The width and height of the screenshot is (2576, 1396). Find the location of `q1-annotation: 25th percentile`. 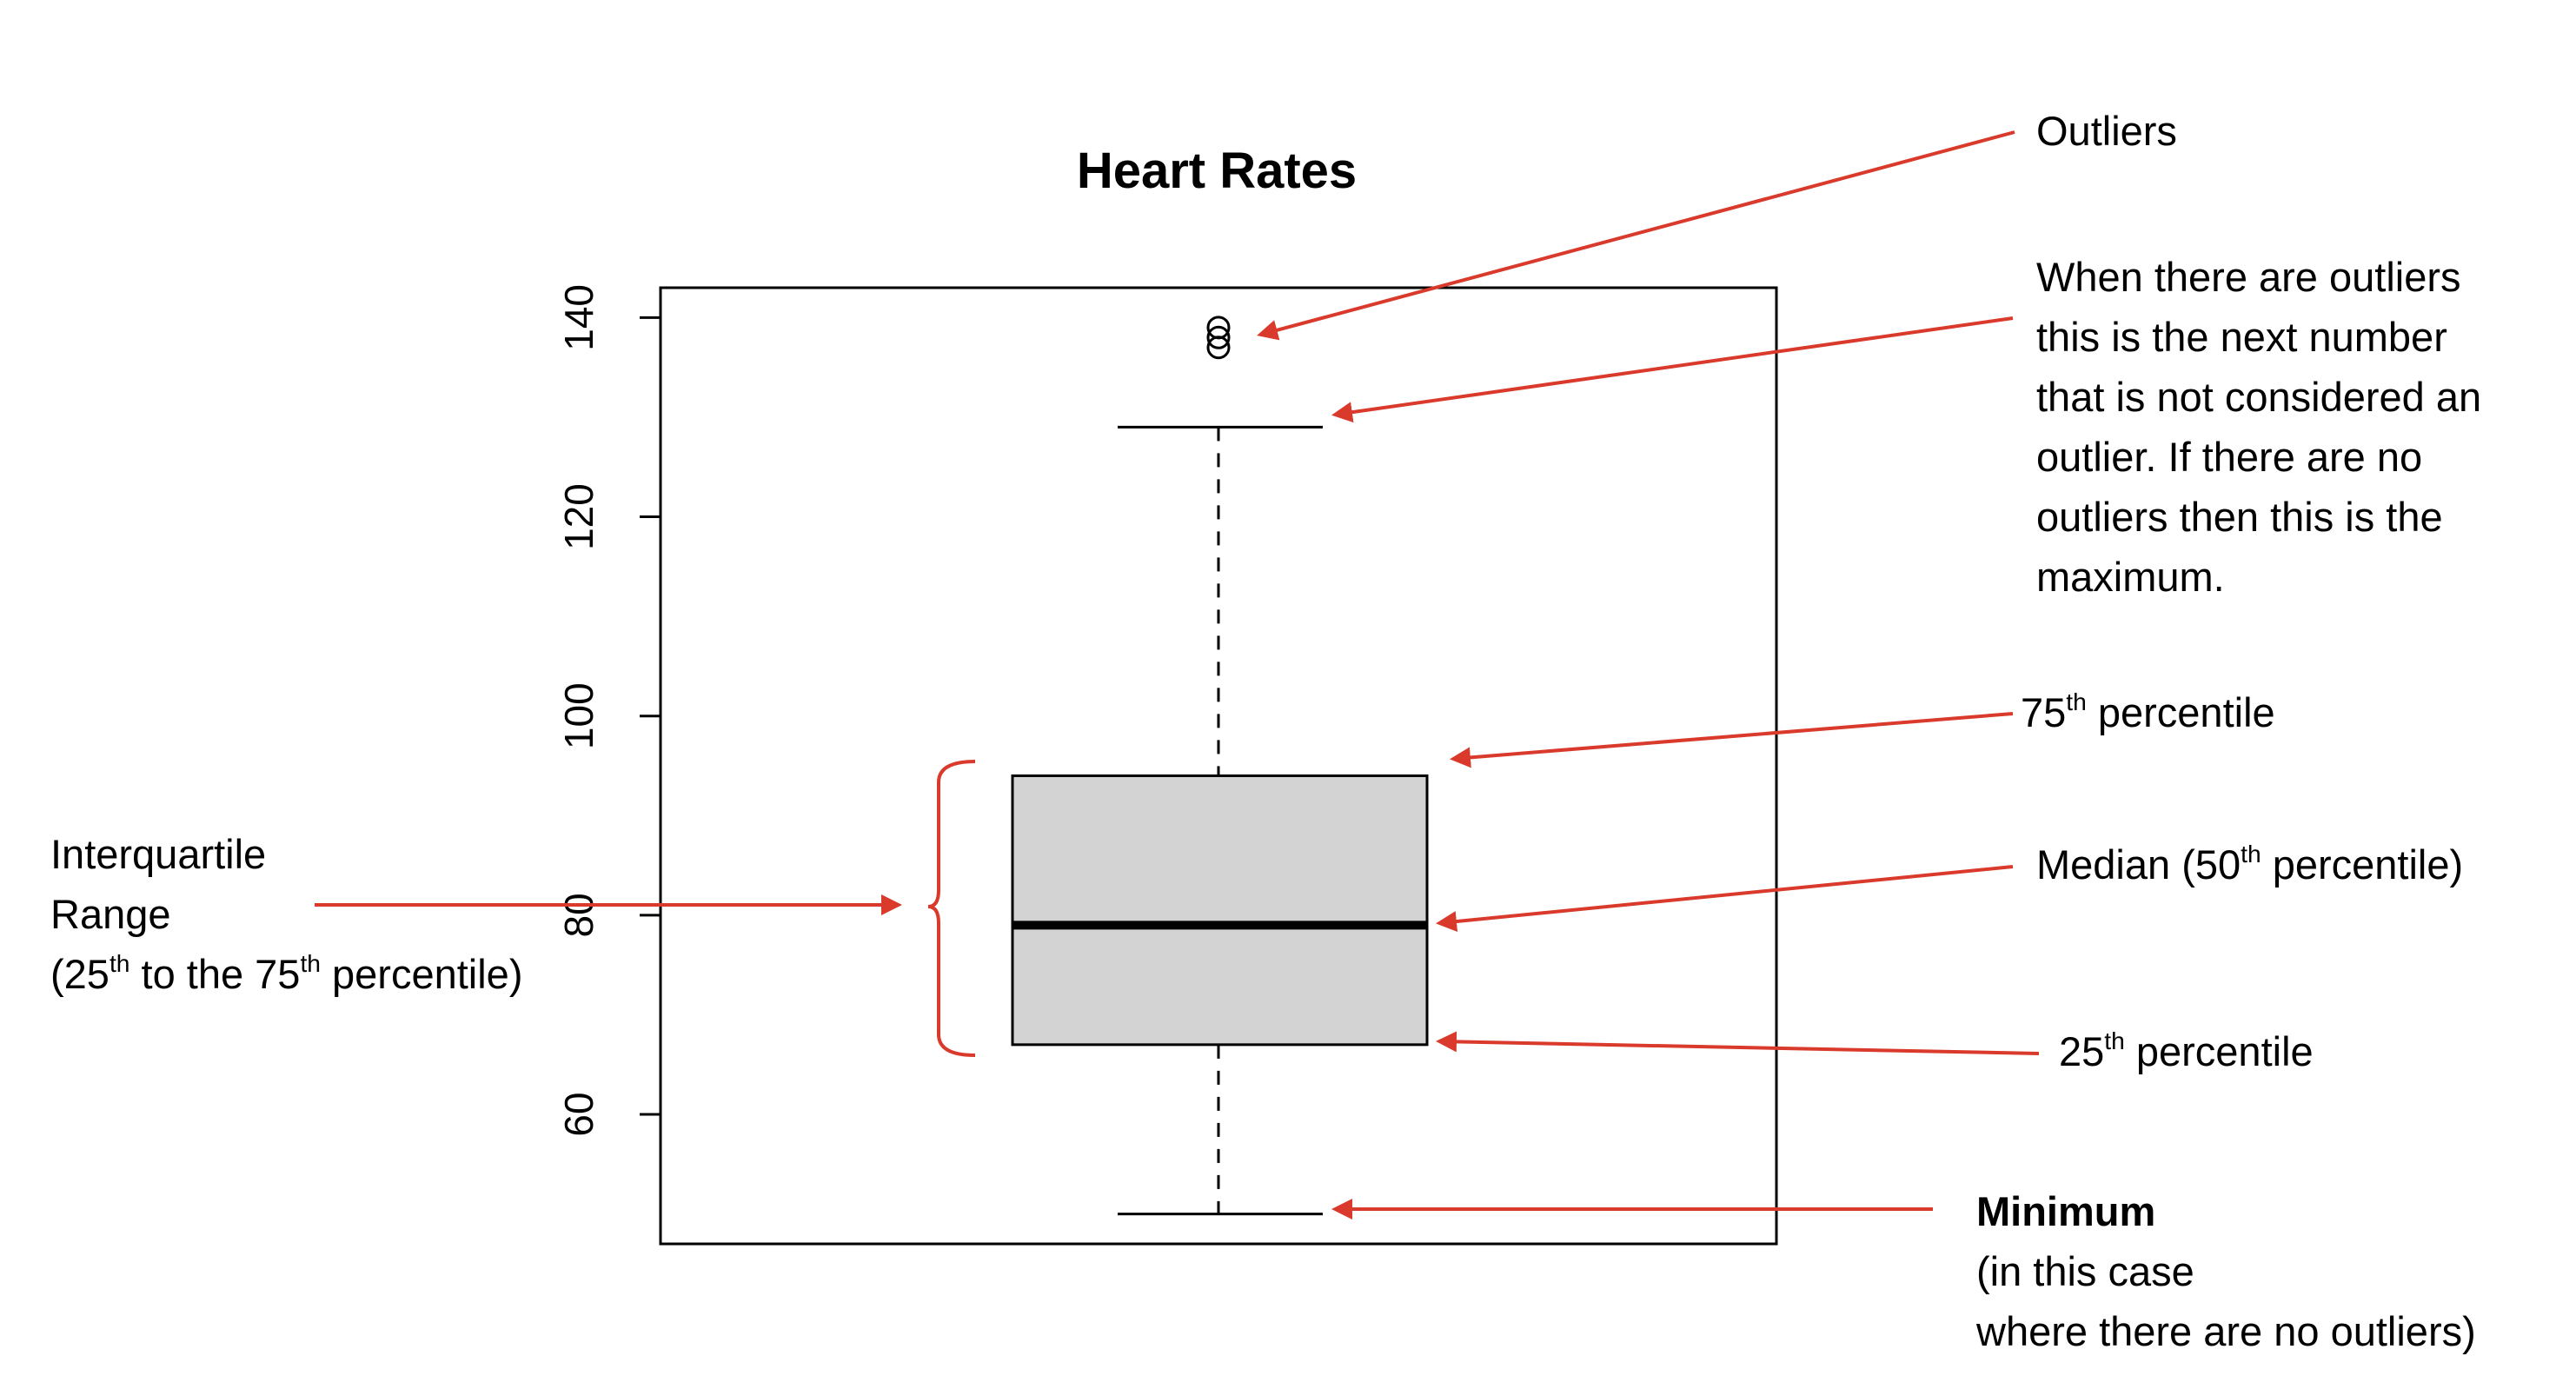

q1-annotation: 25th percentile is located at coordinates (2186, 1051).